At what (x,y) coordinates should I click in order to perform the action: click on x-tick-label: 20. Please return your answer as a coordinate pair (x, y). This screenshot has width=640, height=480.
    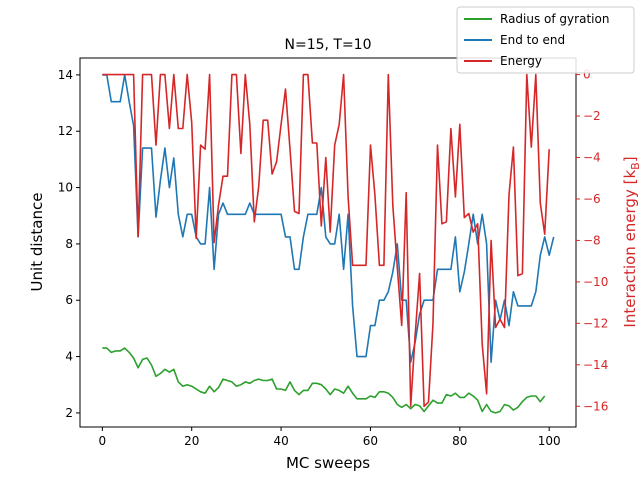
    Looking at the image, I should click on (191, 441).